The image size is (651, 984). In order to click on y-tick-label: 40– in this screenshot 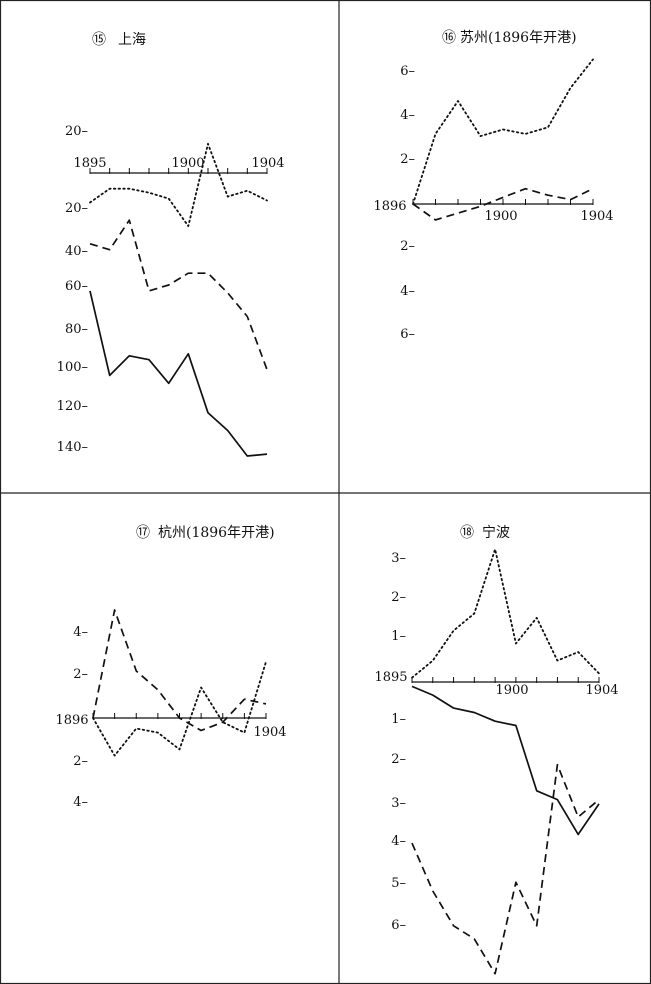, I will do `click(76, 251)`.